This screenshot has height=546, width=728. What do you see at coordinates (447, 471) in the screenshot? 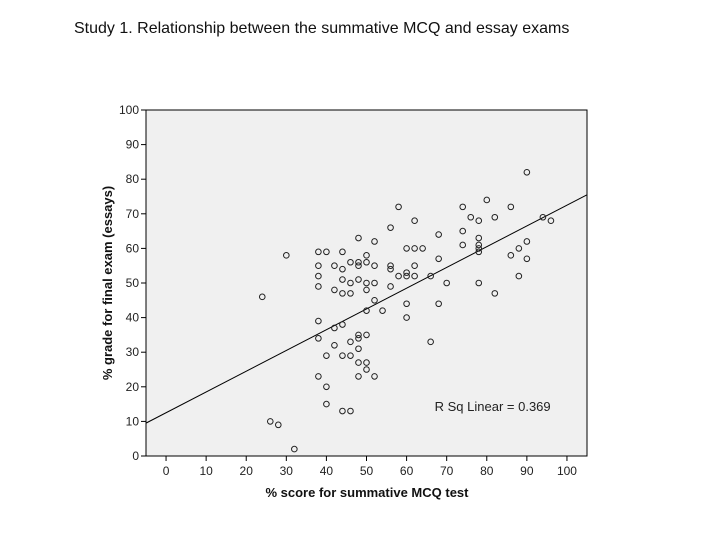
I see `x-tick-label: 70` at bounding box center [447, 471].